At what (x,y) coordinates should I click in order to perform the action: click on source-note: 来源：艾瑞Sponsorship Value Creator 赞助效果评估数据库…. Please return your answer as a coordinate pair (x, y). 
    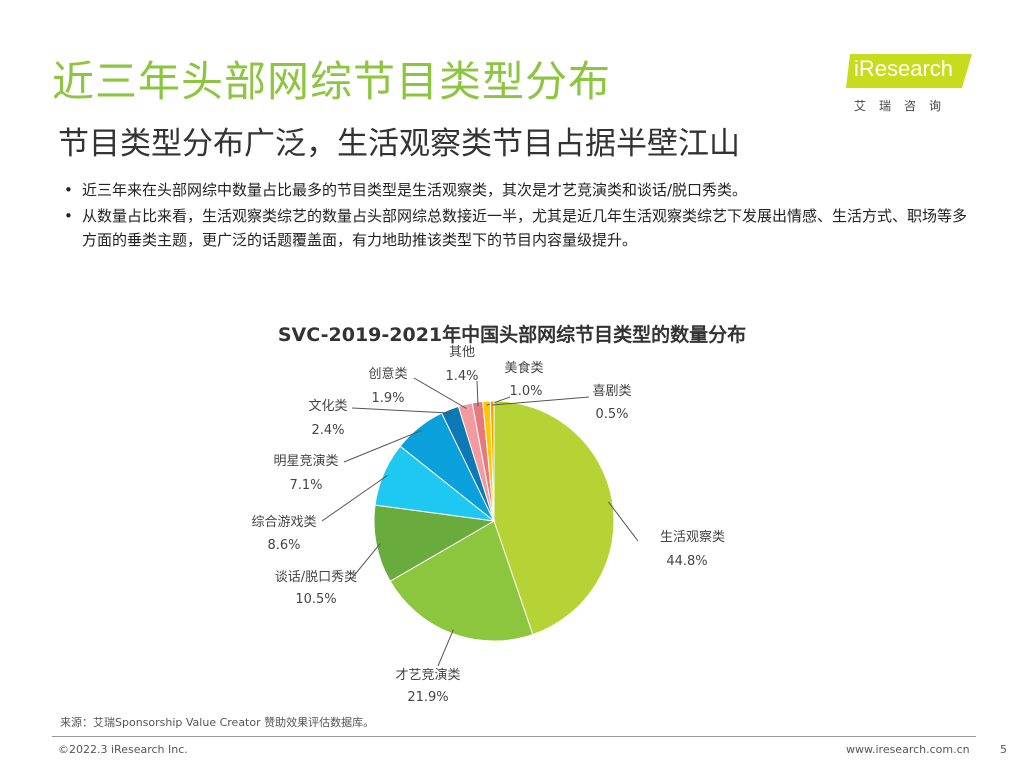
    Looking at the image, I should click on (217, 722).